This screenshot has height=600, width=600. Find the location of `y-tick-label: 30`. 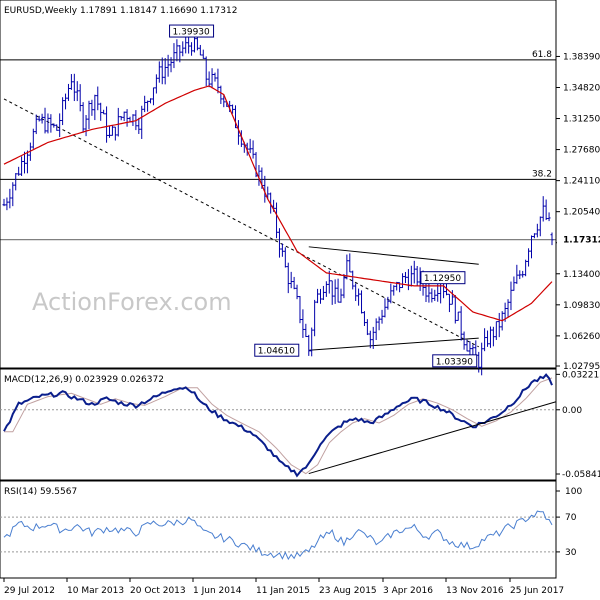

y-tick-label: 30 is located at coordinates (571, 553).